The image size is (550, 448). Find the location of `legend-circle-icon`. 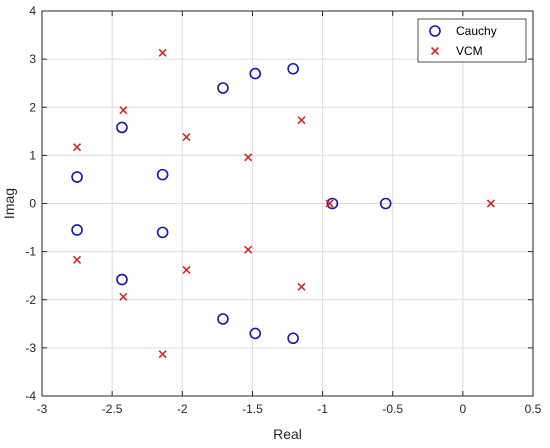

legend-circle-icon is located at coordinates (435, 31).